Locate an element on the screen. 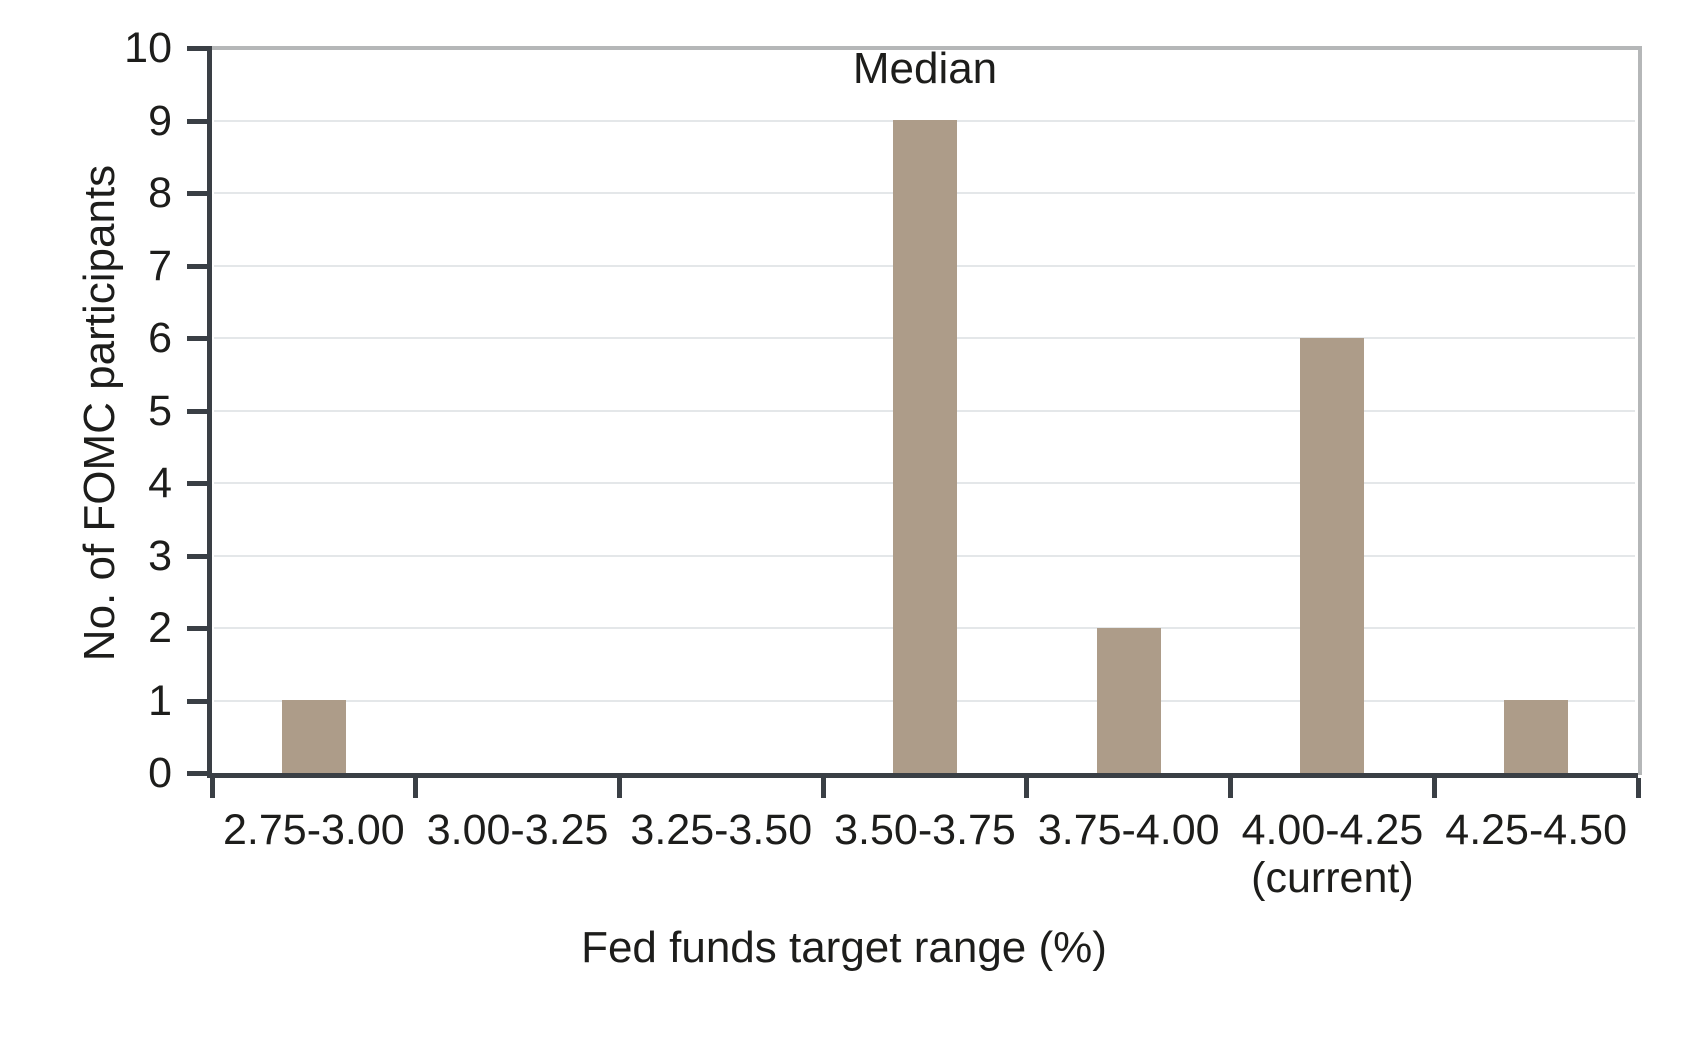  x-tick-label-text: 3.25-3.50 is located at coordinates (721, 830).